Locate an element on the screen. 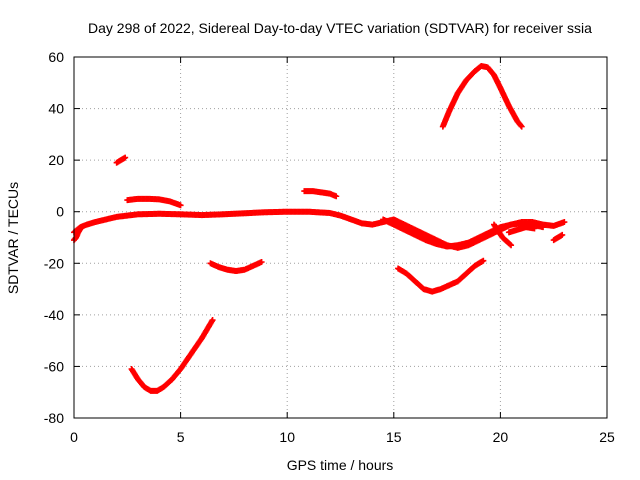 Image resolution: width=640 pixels, height=480 pixels. y-tick-label: 0 is located at coordinates (60, 212).